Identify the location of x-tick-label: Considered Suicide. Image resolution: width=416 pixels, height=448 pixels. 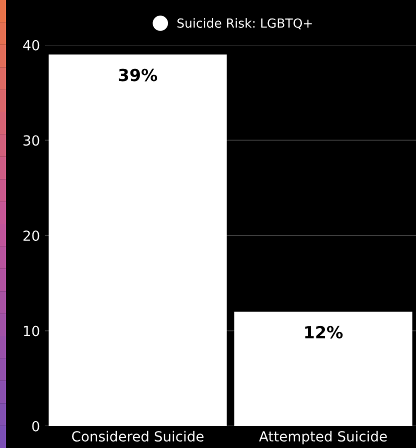
(138, 436).